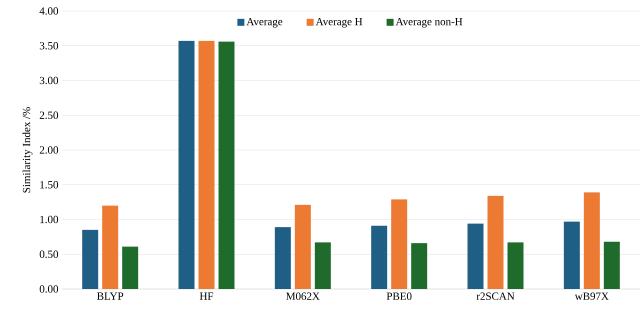 The image size is (640, 311). What do you see at coordinates (339, 23) in the screenshot?
I see `legend-label: Average H` at bounding box center [339, 23].